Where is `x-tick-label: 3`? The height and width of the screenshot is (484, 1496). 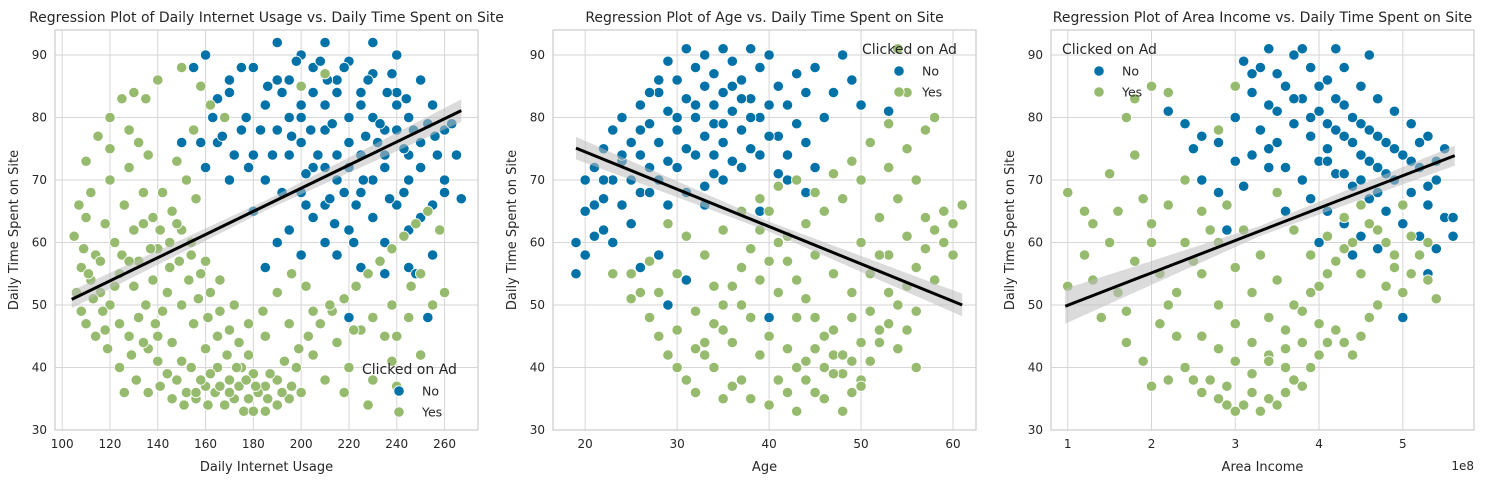
x-tick-label: 3 is located at coordinates (1235, 444).